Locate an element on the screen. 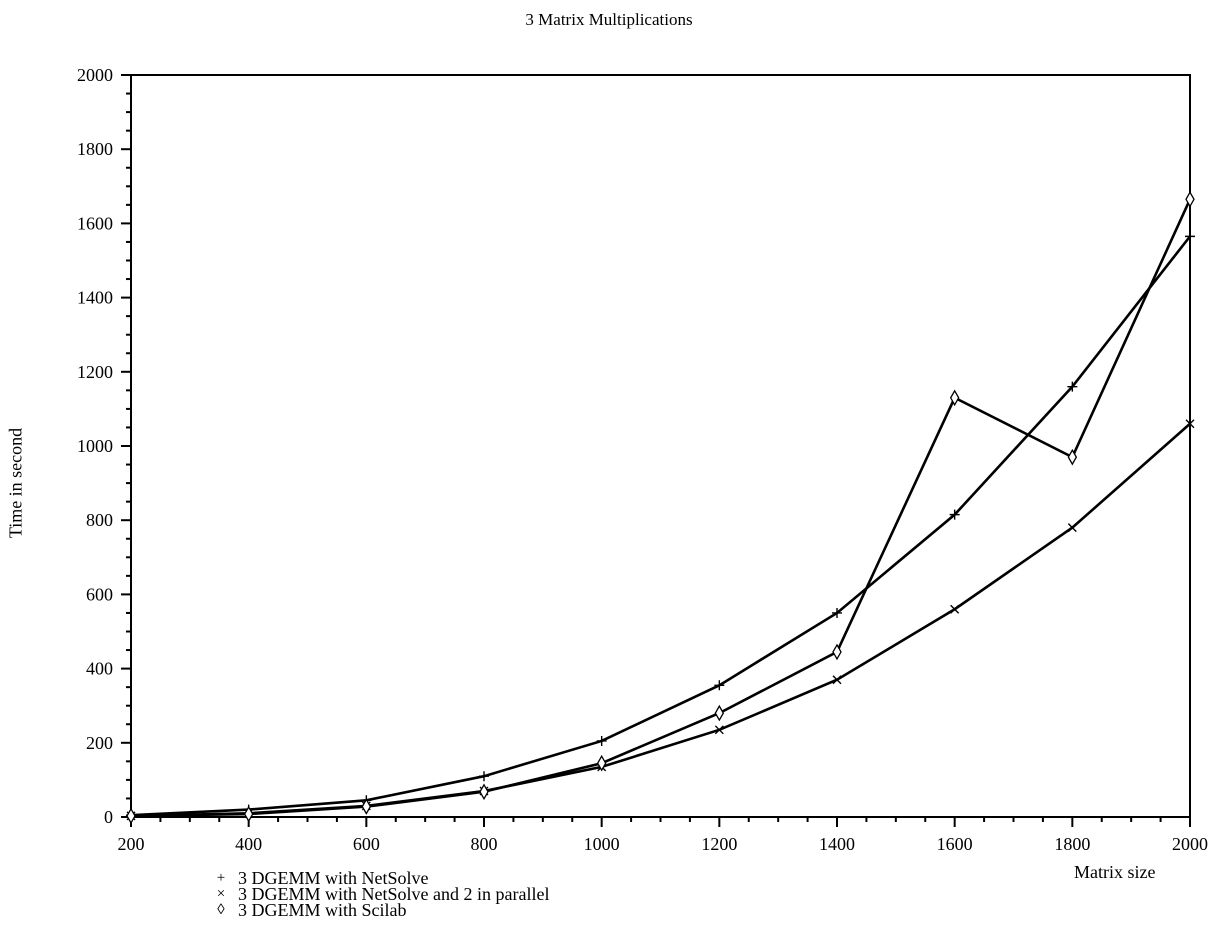 The height and width of the screenshot is (938, 1218). y-tick-label: 2000 is located at coordinates (95, 75).